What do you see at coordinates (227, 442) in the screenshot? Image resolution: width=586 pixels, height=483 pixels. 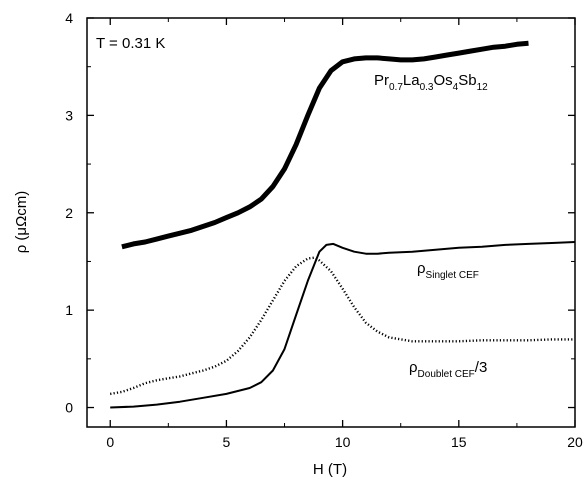 I see `x-tick-label: 5` at bounding box center [227, 442].